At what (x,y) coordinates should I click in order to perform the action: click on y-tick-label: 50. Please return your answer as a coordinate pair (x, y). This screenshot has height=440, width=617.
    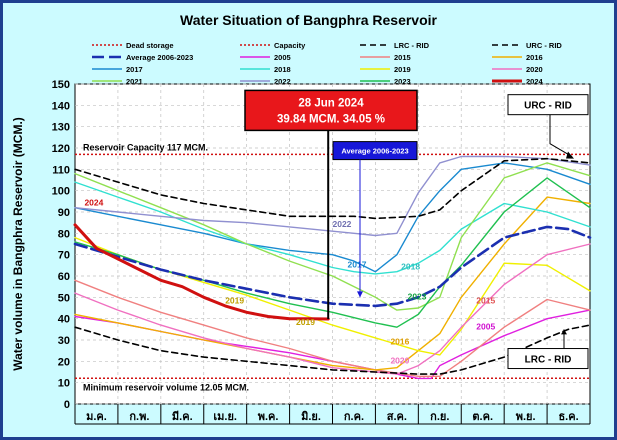
    Looking at the image, I should click on (64, 298).